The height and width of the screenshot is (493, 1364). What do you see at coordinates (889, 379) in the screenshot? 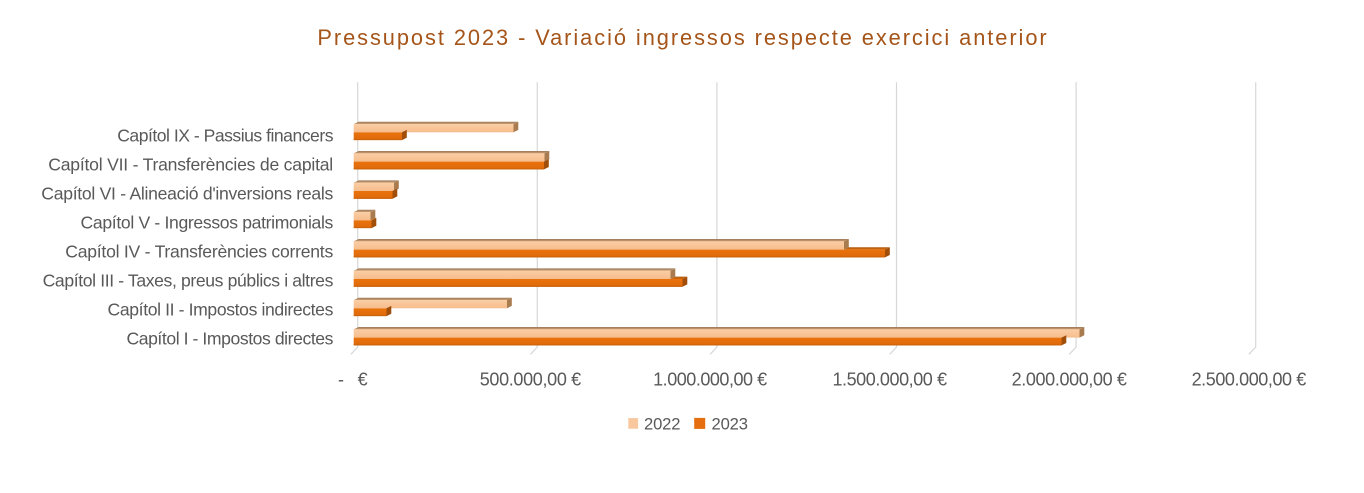
I see `svg-text: 1.500.000,00 €` at bounding box center [889, 379].